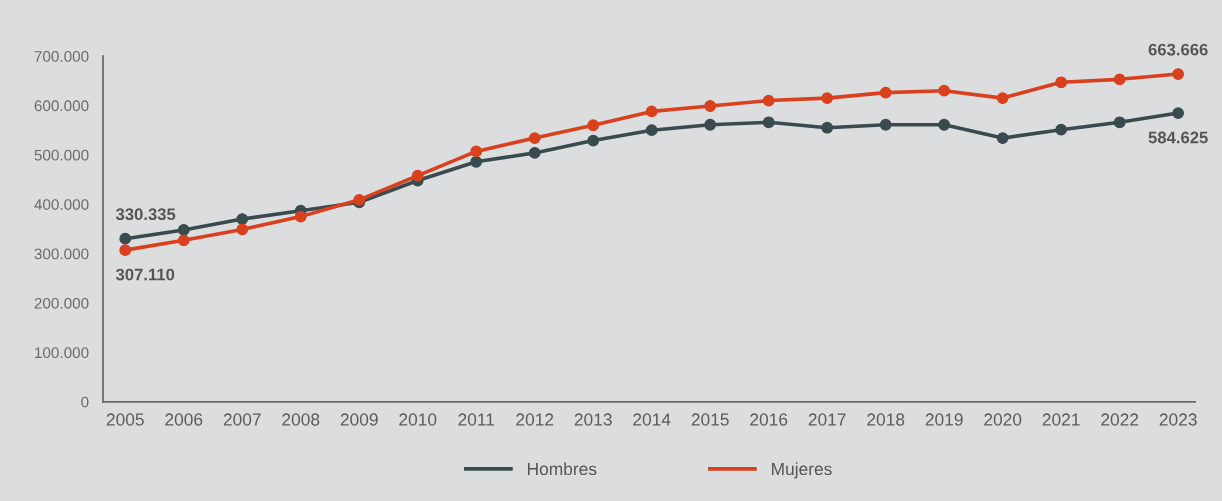 The height and width of the screenshot is (501, 1222). Describe the element at coordinates (62, 353) in the screenshot. I see `y-tick-label: 100.000` at that location.